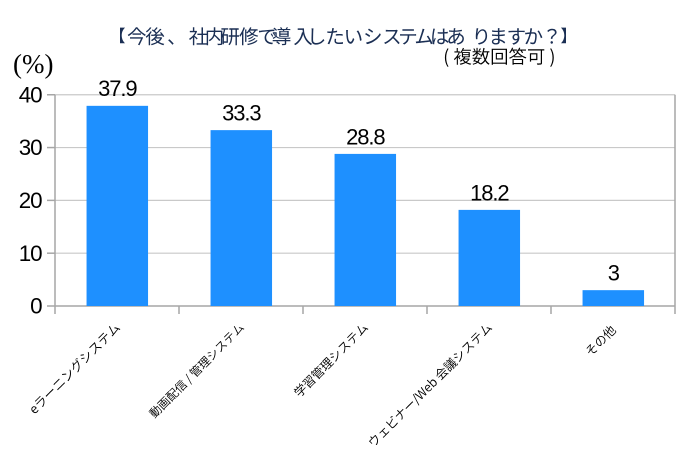  I want to click on svg-text: 33.3, so click(241, 113).